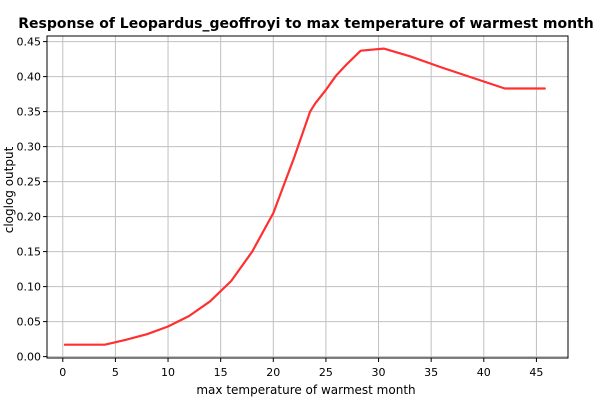 This screenshot has height=400, width=600. What do you see at coordinates (536, 372) in the screenshot?
I see `x-tick-label: 45` at bounding box center [536, 372].